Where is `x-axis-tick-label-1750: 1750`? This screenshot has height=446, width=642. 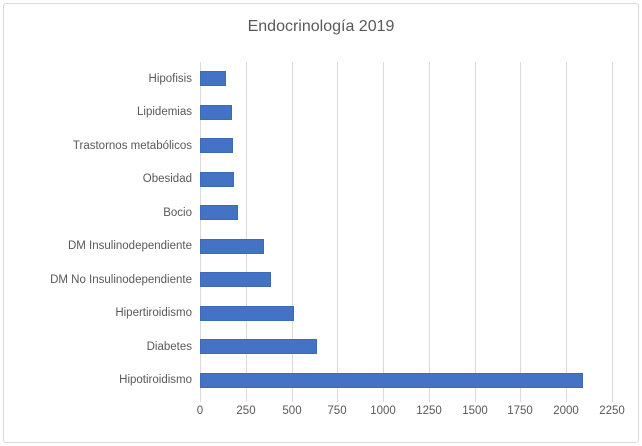 x-axis-tick-label-1750: 1750 is located at coordinates (520, 411).